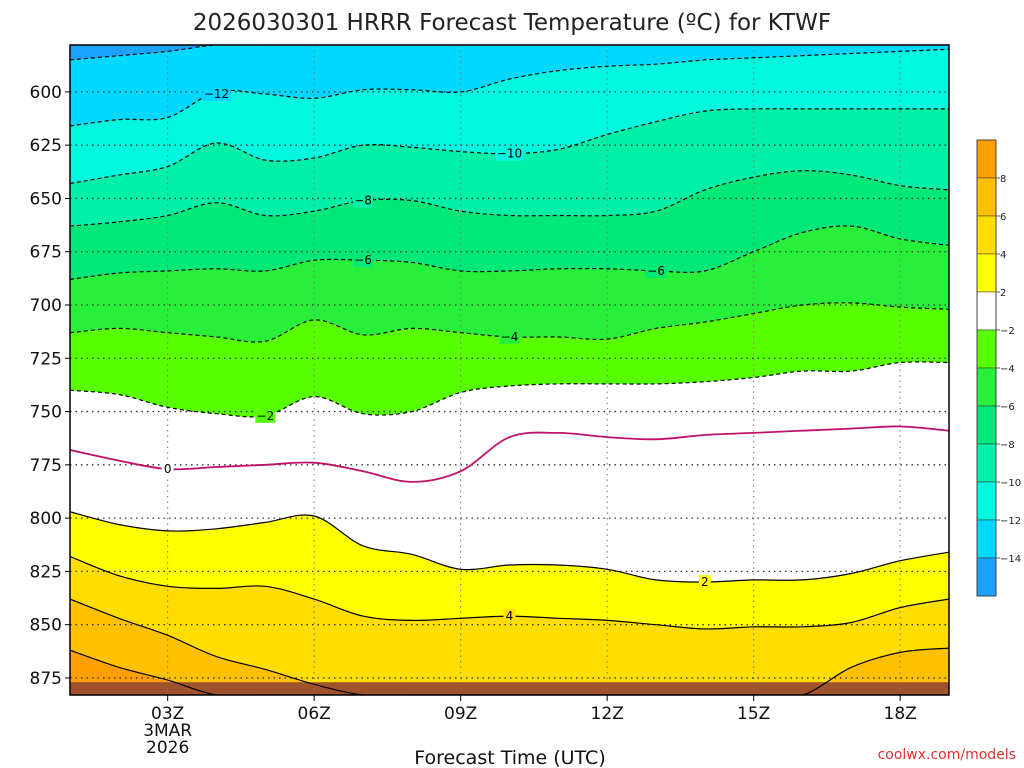  I want to click on colorbar-label-0: 8, so click(1003, 179).